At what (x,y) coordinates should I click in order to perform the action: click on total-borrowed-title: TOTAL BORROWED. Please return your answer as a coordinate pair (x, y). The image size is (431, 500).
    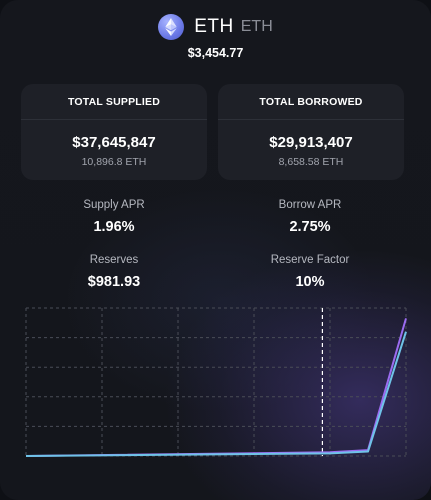
    Looking at the image, I should click on (311, 102).